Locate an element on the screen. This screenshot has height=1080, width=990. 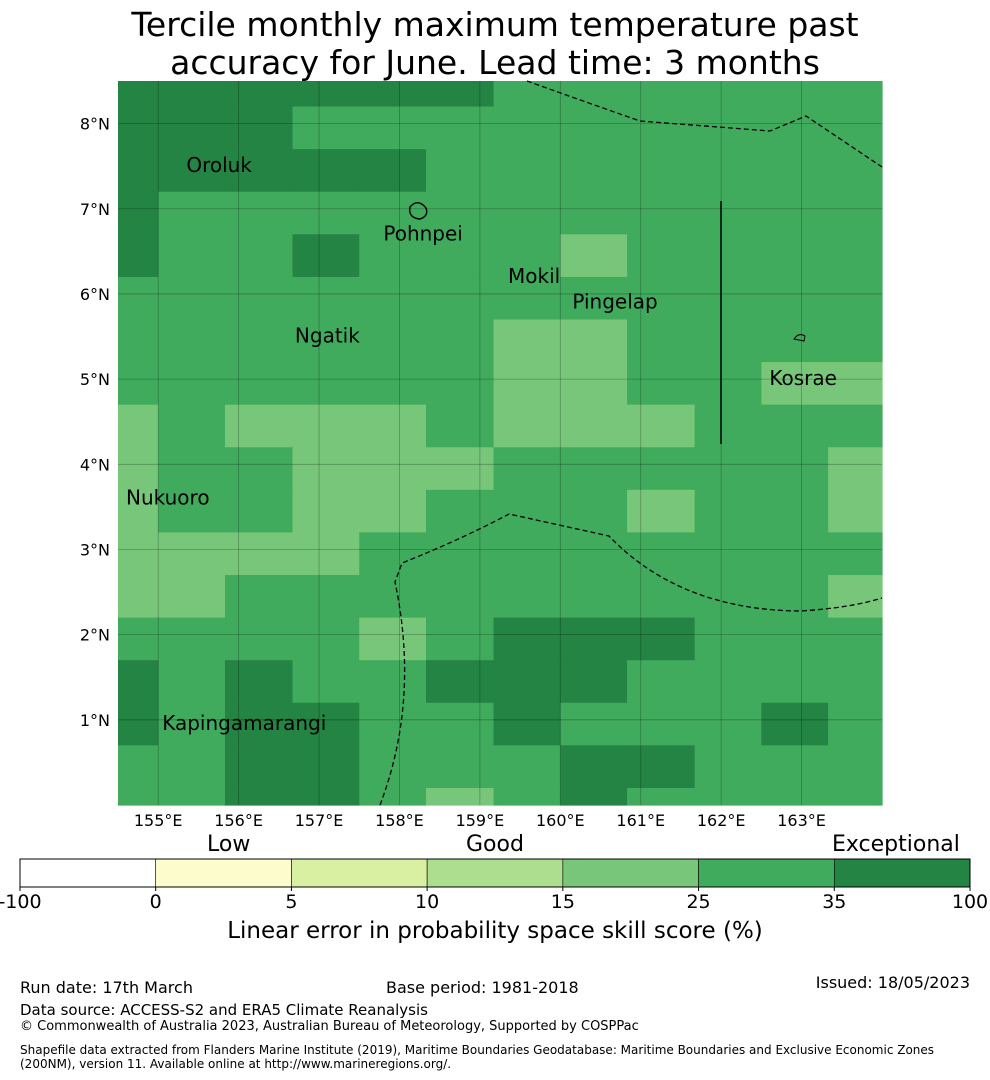
lat-tick-label: 6°N is located at coordinates (95, 294).